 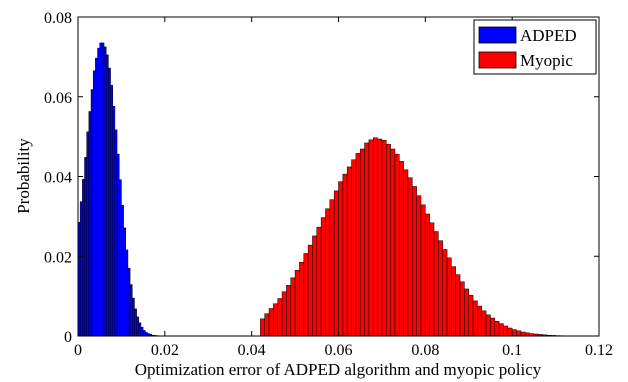 What do you see at coordinates (546, 60) in the screenshot?
I see `legend-label-myopic: Myopic` at bounding box center [546, 60].